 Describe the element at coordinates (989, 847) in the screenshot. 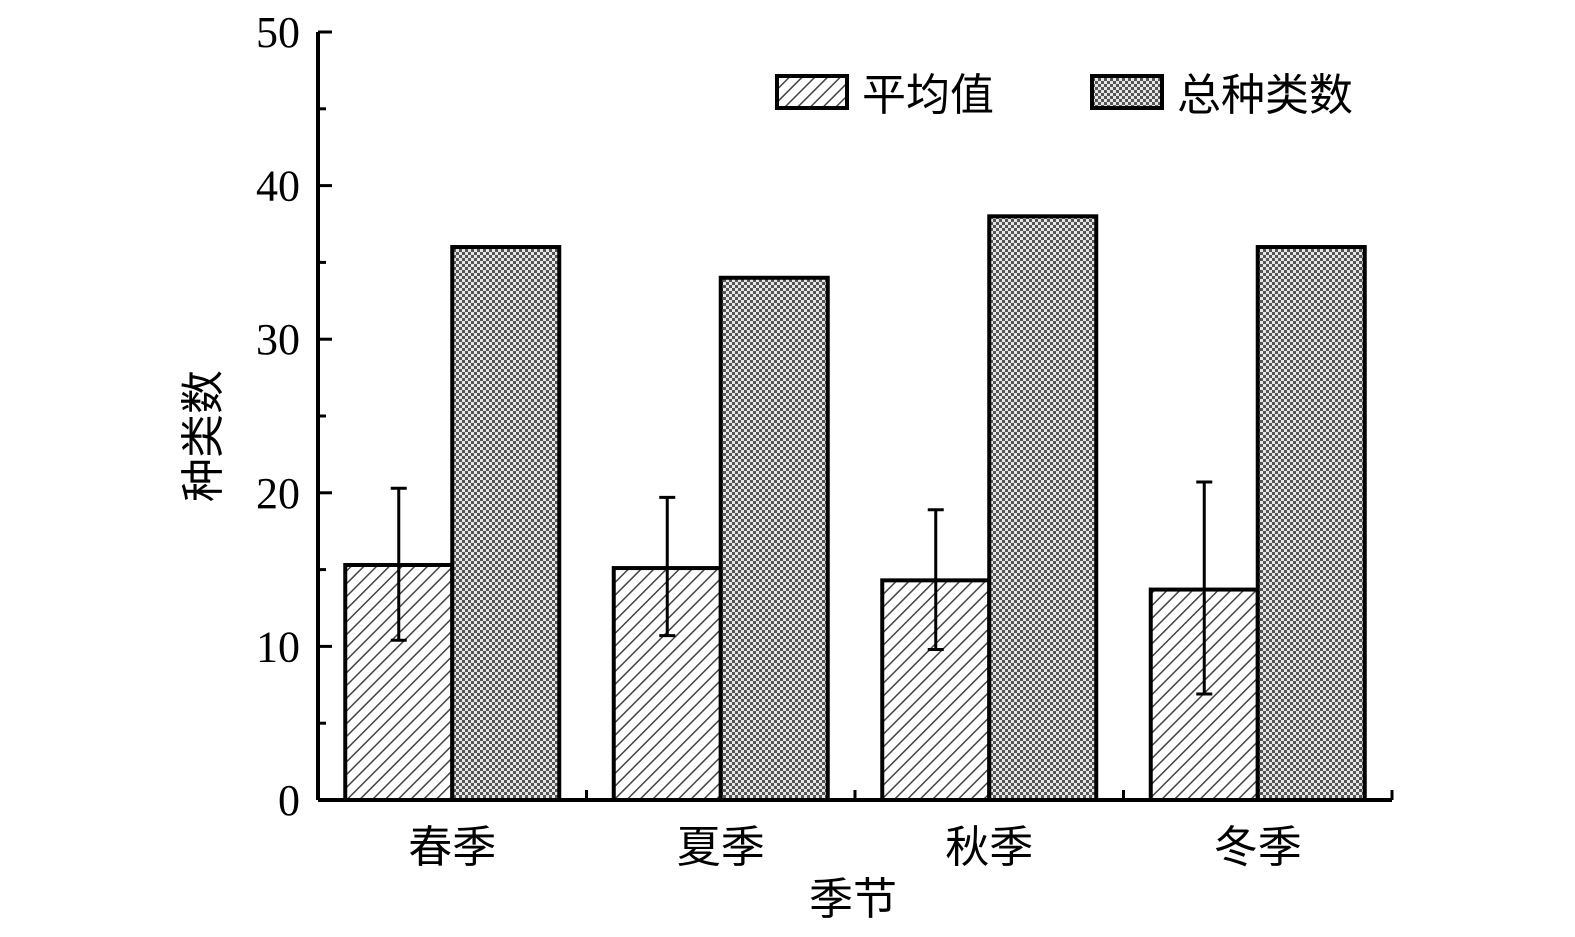

I see `x-tick-label: 秋季` at that location.